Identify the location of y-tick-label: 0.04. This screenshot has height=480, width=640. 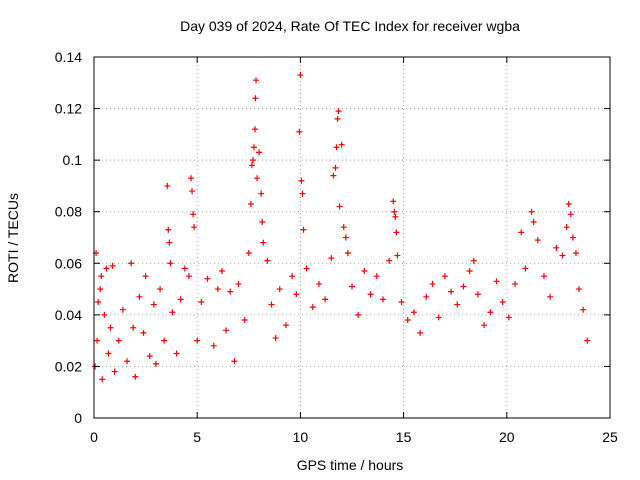
(68, 315).